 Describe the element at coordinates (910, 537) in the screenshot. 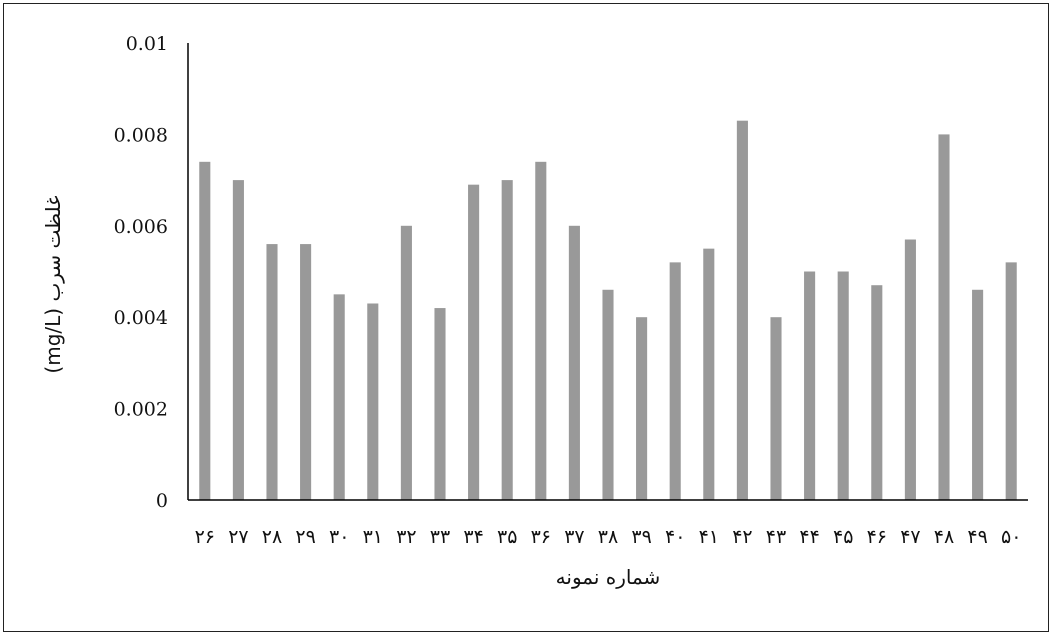

I see `x-tick-label: ۴۷` at that location.